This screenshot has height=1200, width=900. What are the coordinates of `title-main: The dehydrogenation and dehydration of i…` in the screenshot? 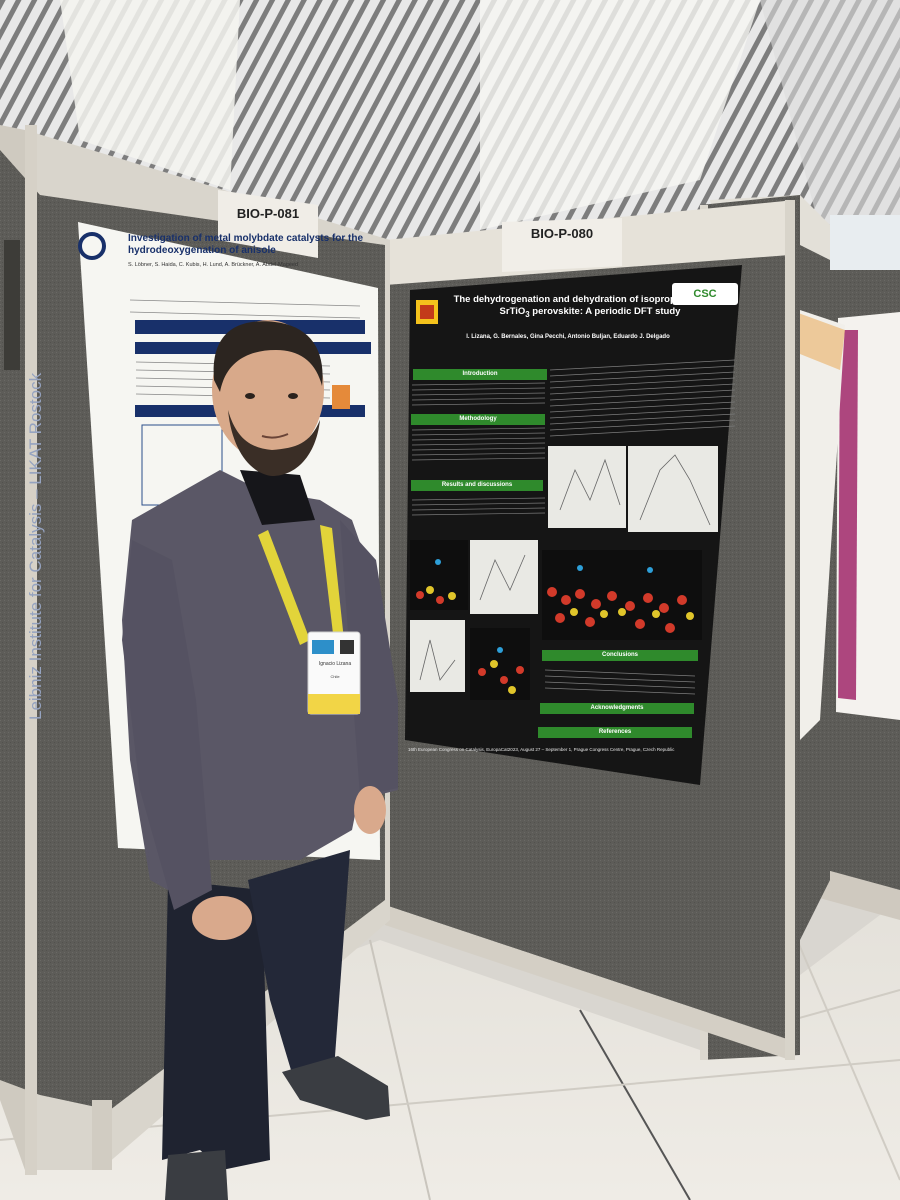 It's located at (590, 305).